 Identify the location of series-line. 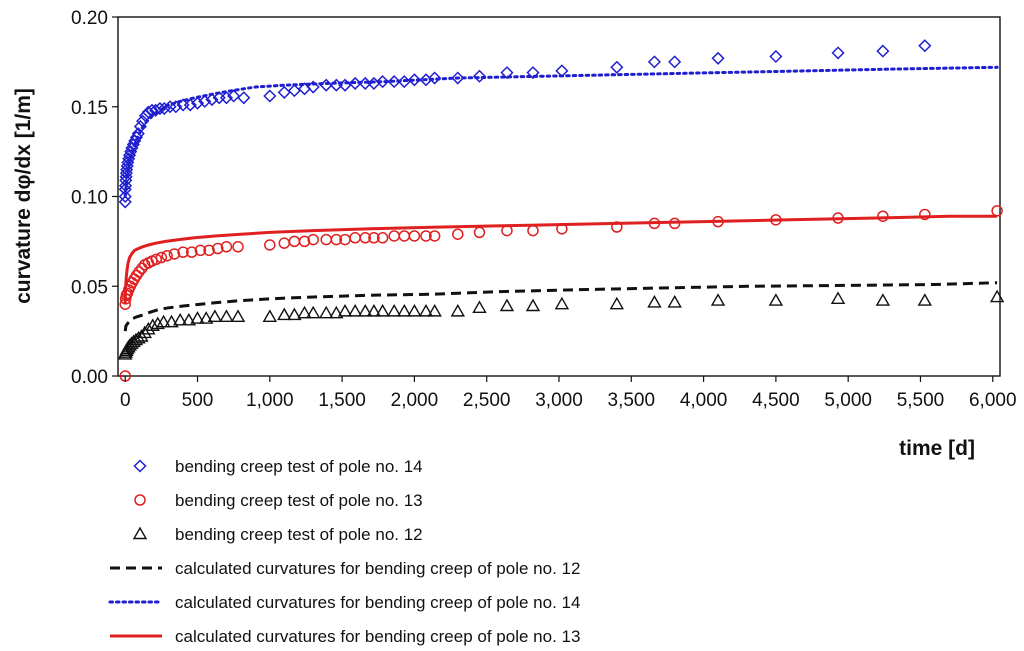
(560, 306).